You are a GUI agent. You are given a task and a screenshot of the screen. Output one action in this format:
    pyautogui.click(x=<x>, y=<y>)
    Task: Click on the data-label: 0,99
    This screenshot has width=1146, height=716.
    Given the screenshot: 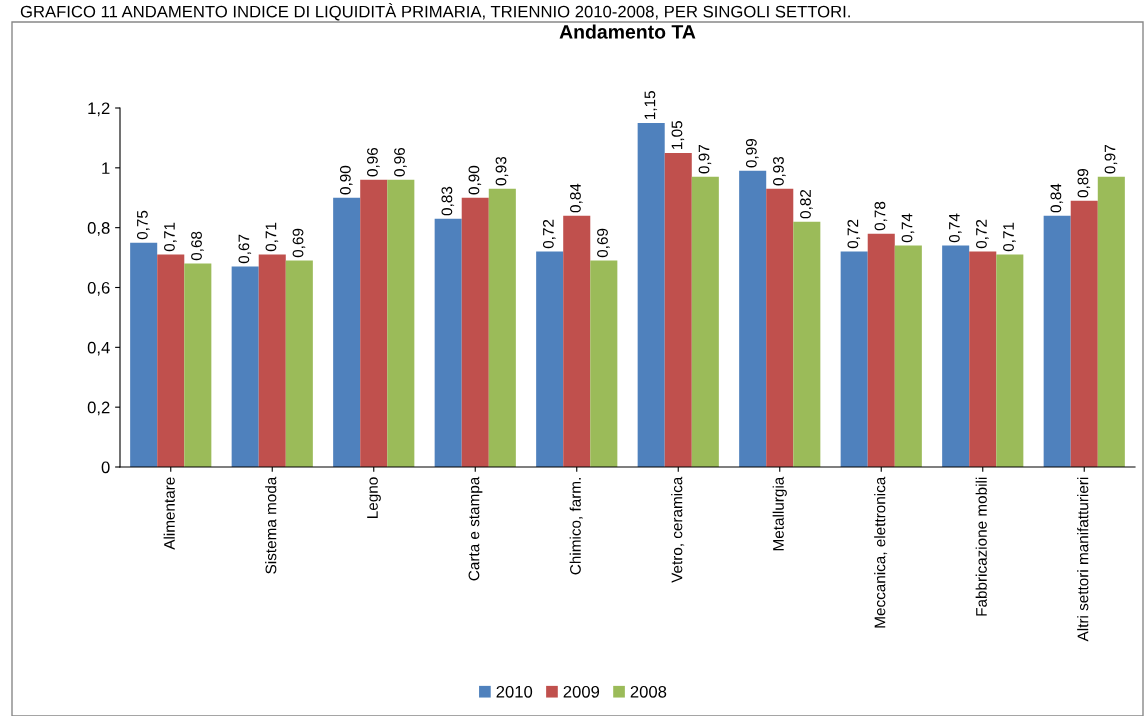 What is the action you would take?
    pyautogui.click(x=752, y=153)
    